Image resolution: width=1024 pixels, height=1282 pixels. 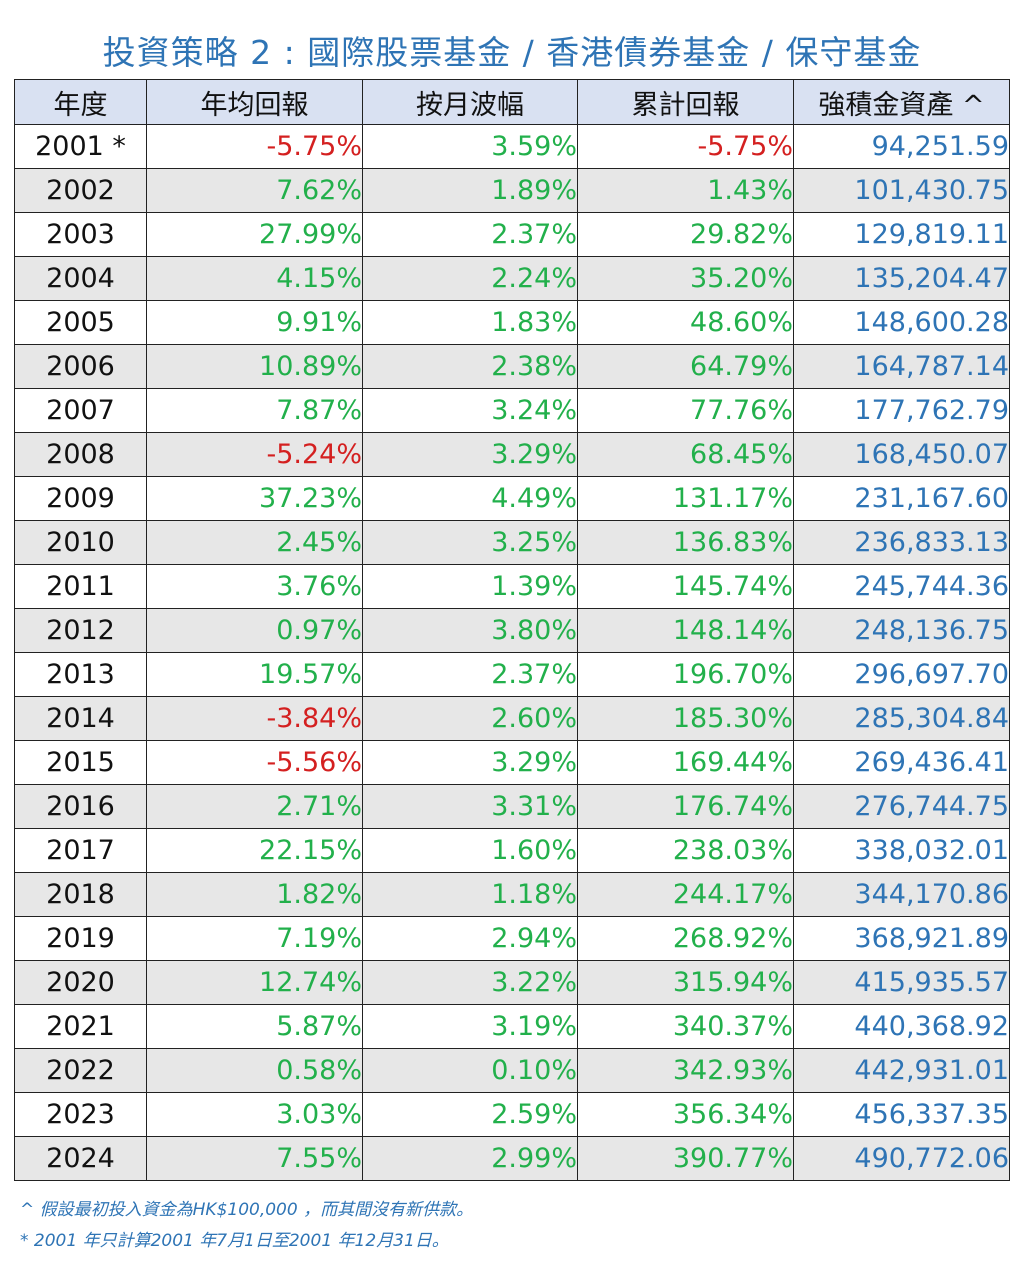 What do you see at coordinates (470, 322) in the screenshot?
I see `cell-monthly-volatility: 1.83%` at bounding box center [470, 322].